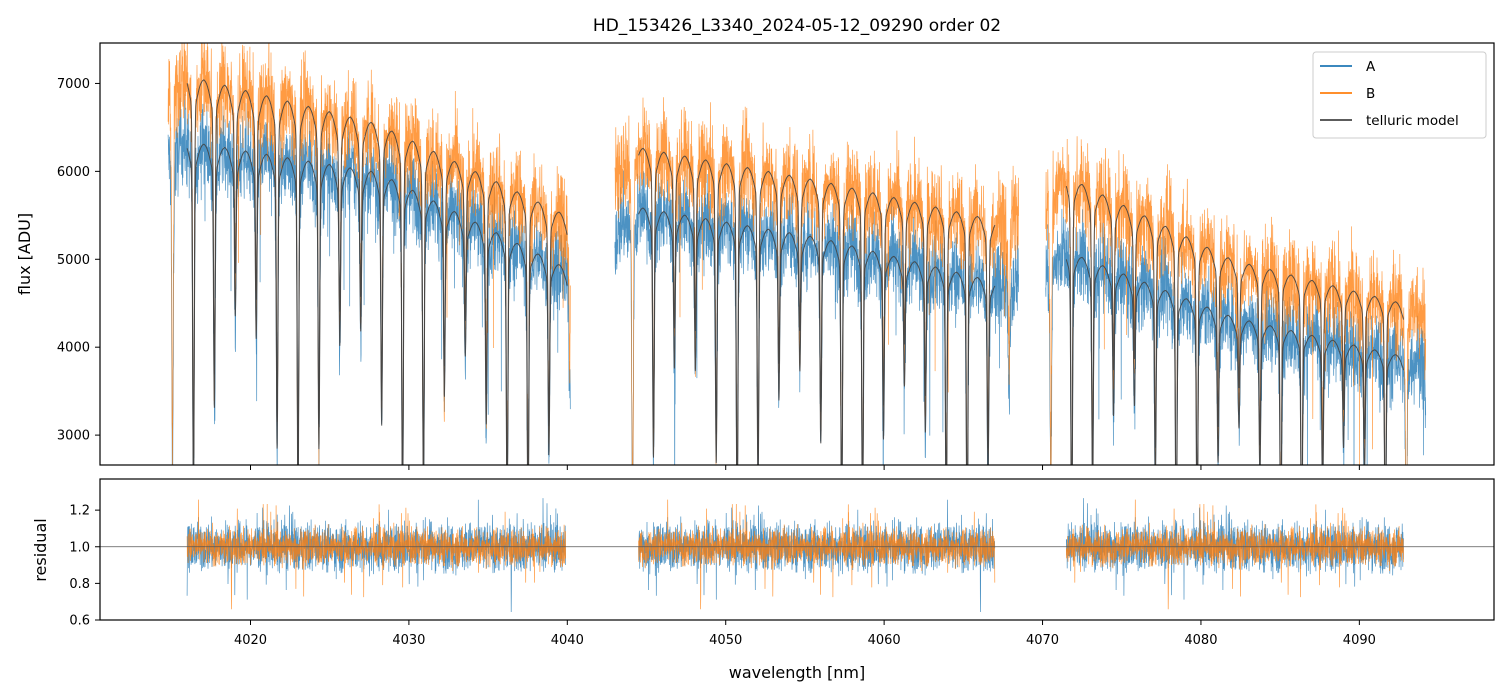 The image size is (1510, 696). What do you see at coordinates (73, 436) in the screenshot?
I see `top-y-tick-label: 3000` at bounding box center [73, 436].